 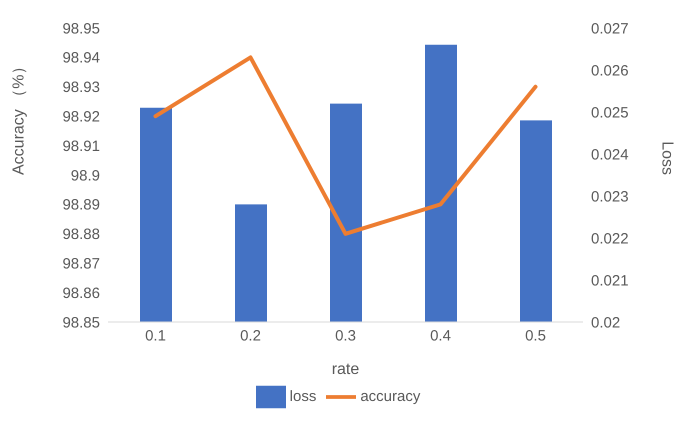 What do you see at coordinates (610, 155) in the screenshot?
I see `y2-tick-label: 0.024` at bounding box center [610, 155].